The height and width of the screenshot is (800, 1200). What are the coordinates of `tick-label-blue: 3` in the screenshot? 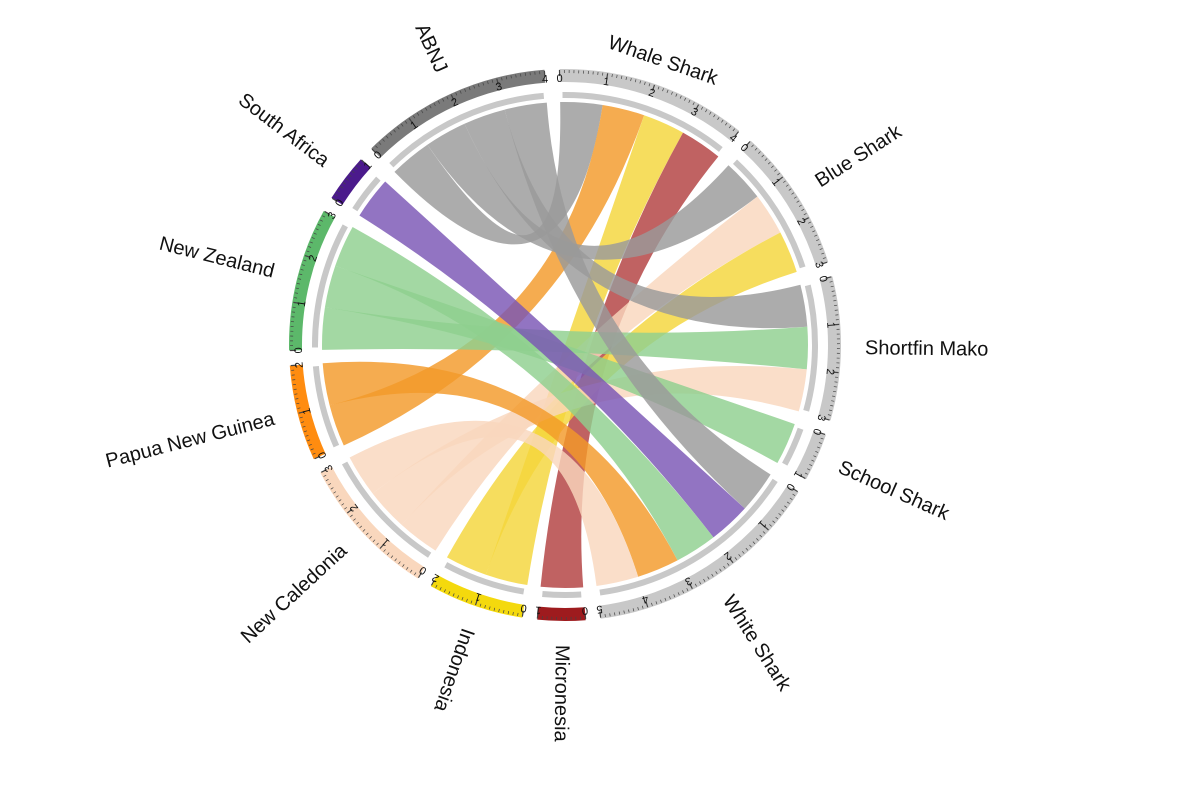 It's located at (818, 264).